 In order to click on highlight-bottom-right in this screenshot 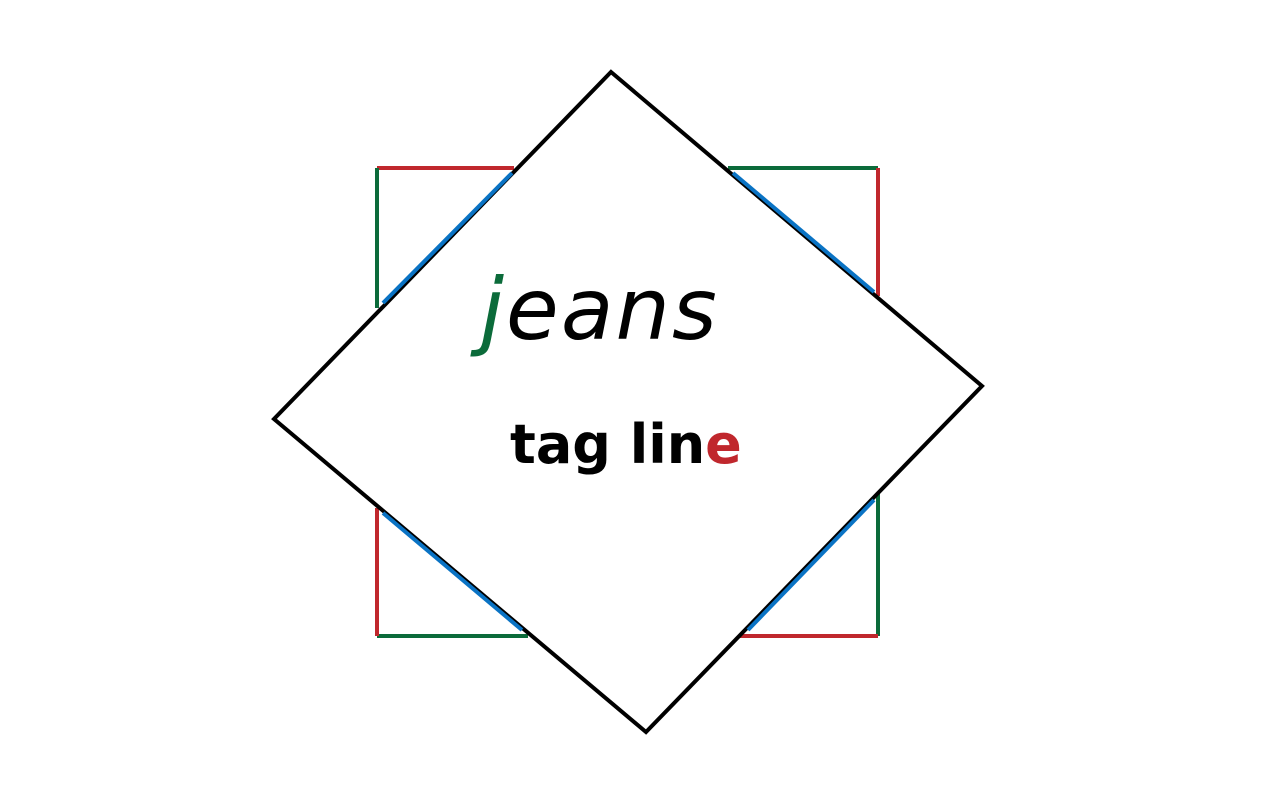, I will do `click(811, 565)`.